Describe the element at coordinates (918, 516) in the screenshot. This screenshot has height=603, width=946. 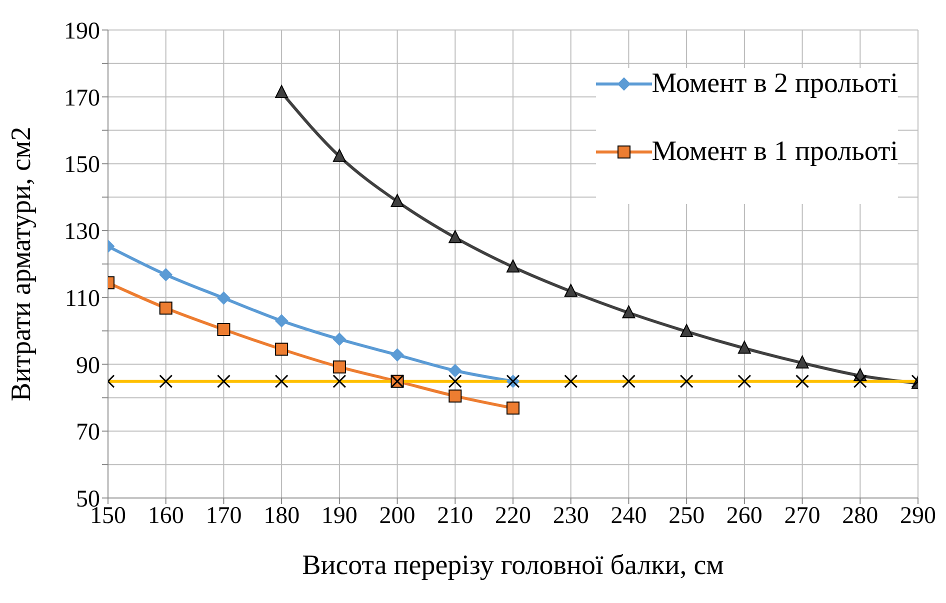
I see `x-tick-label: 290` at that location.